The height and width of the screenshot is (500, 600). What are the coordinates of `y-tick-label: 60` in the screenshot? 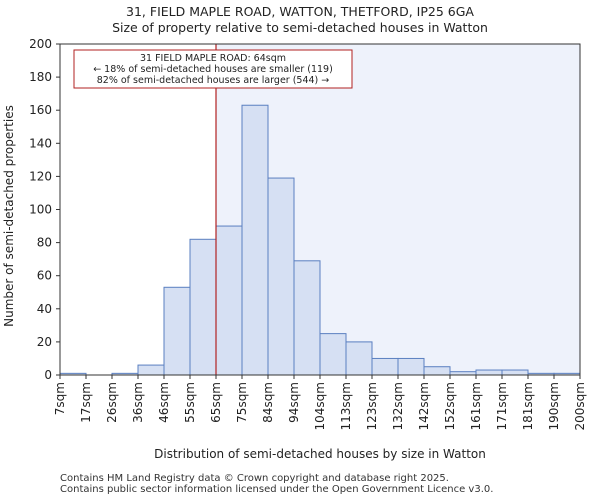 It's located at (44, 276).